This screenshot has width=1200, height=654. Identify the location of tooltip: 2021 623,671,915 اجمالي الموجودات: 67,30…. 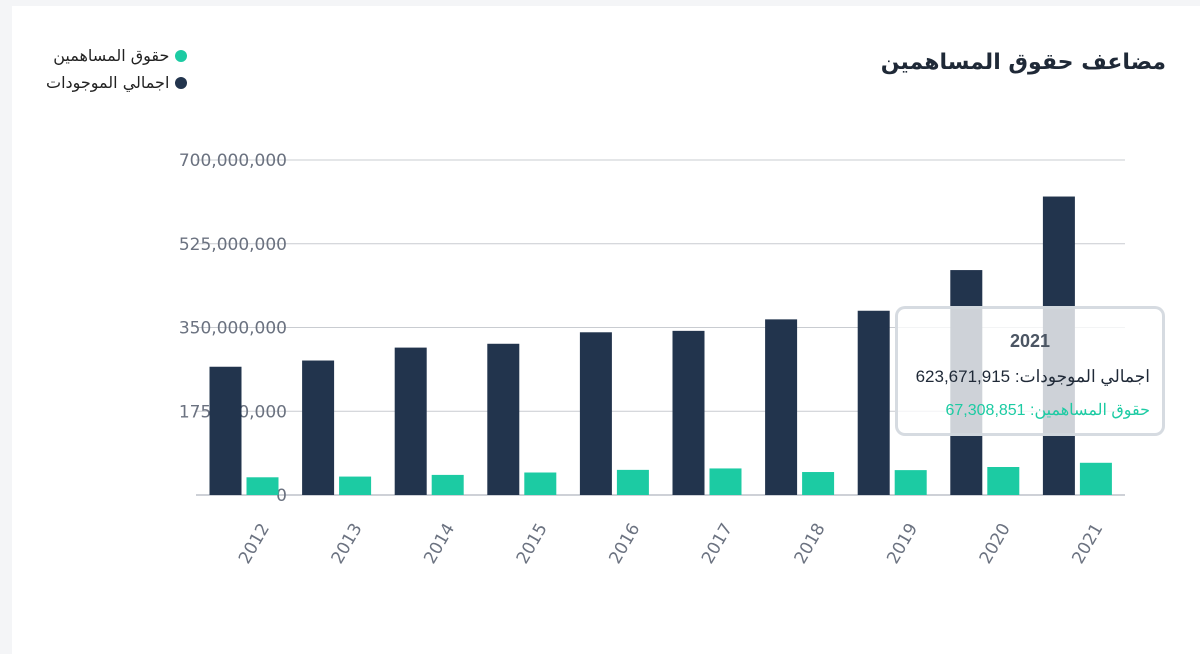
(1030, 371).